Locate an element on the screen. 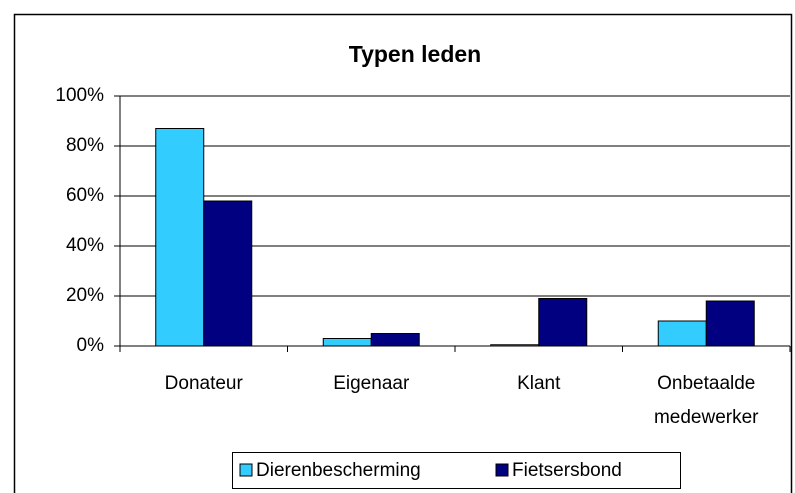 This screenshot has width=795, height=493. x-tick-label: Klant is located at coordinates (539, 383).